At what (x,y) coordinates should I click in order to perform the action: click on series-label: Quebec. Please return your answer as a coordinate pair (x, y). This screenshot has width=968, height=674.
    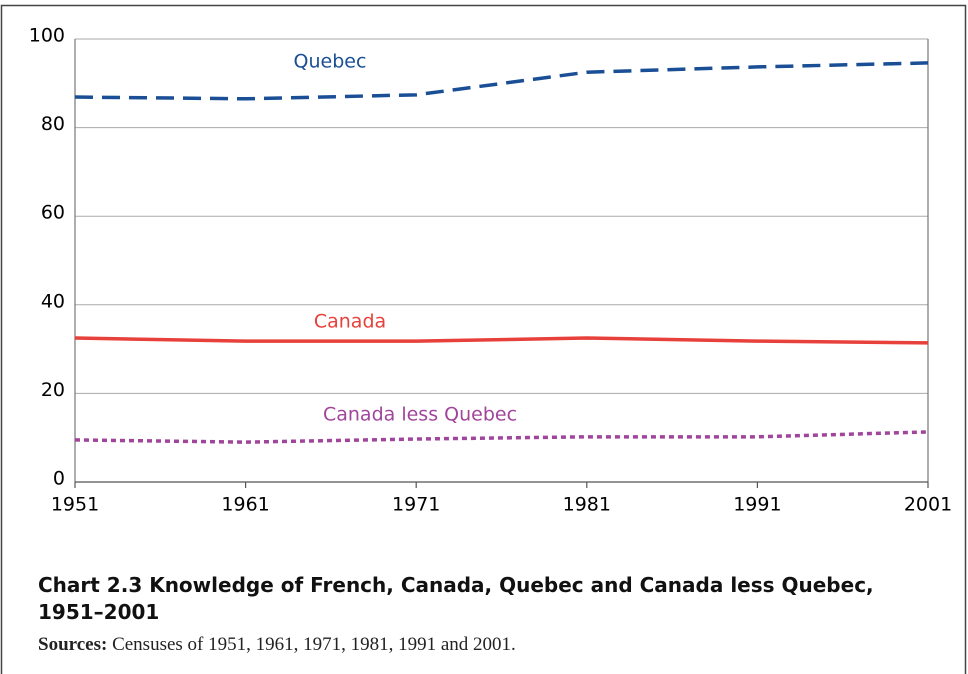
    Looking at the image, I should click on (330, 62).